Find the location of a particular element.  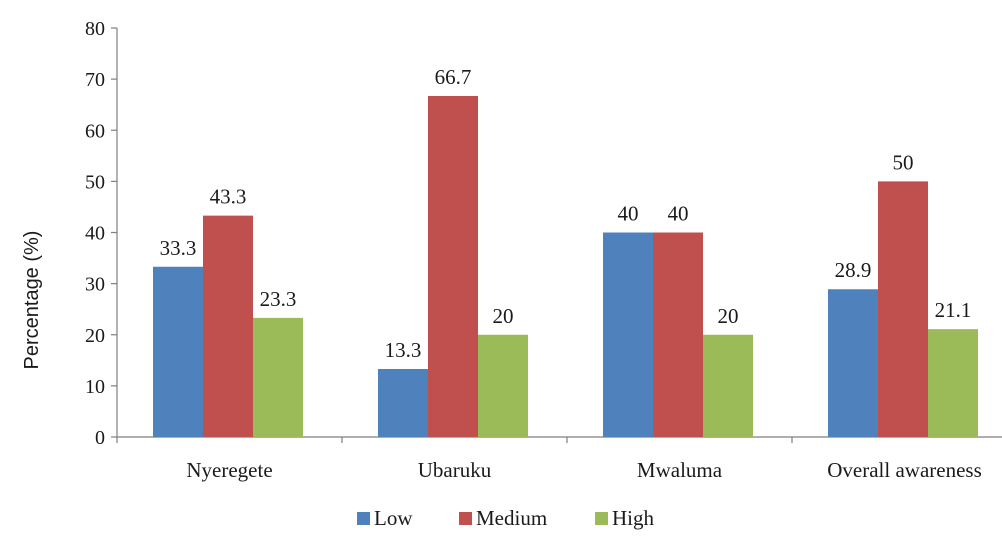

y-tick-label: 10 is located at coordinates (95, 387).